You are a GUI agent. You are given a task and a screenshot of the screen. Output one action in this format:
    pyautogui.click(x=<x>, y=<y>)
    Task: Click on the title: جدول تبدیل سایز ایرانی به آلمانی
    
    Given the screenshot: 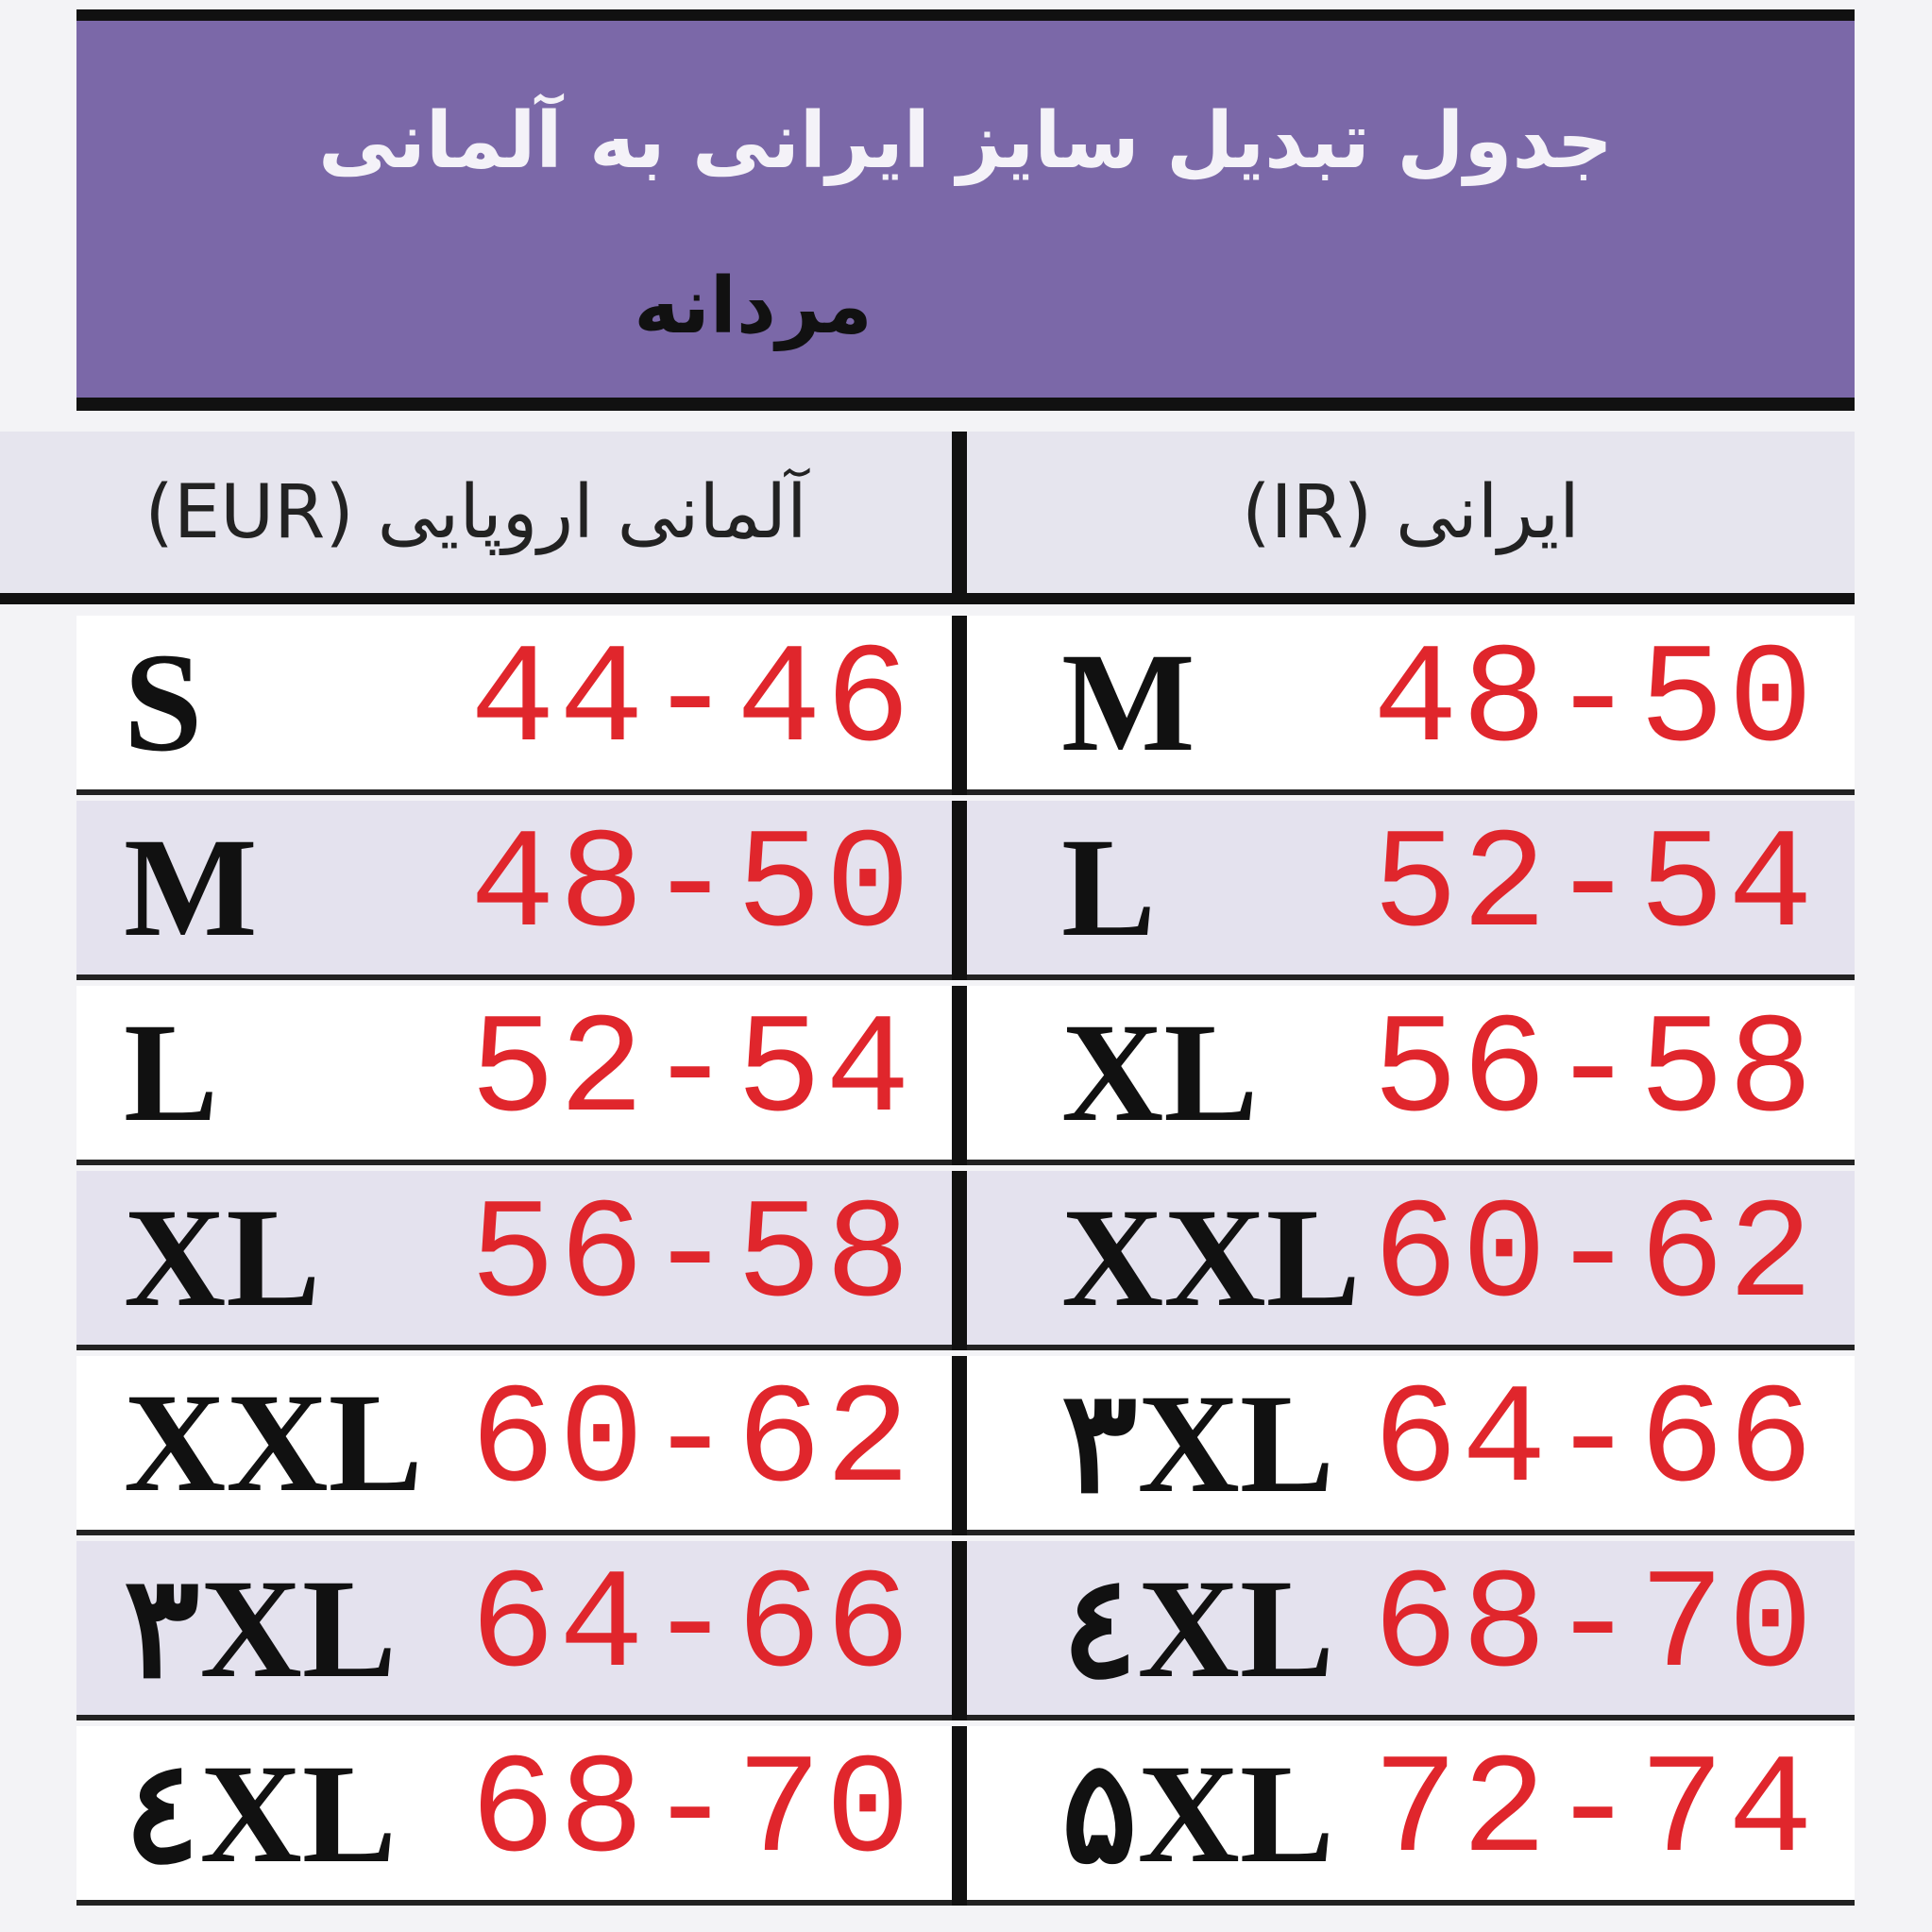 What is the action you would take?
    pyautogui.click(x=965, y=141)
    